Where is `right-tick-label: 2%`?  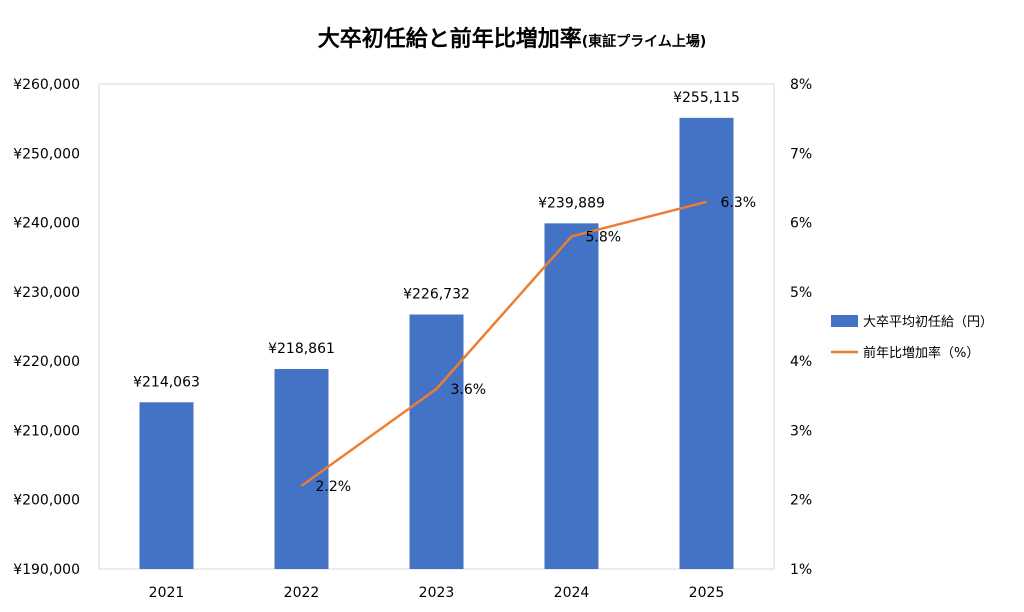 right-tick-label: 2% is located at coordinates (801, 501).